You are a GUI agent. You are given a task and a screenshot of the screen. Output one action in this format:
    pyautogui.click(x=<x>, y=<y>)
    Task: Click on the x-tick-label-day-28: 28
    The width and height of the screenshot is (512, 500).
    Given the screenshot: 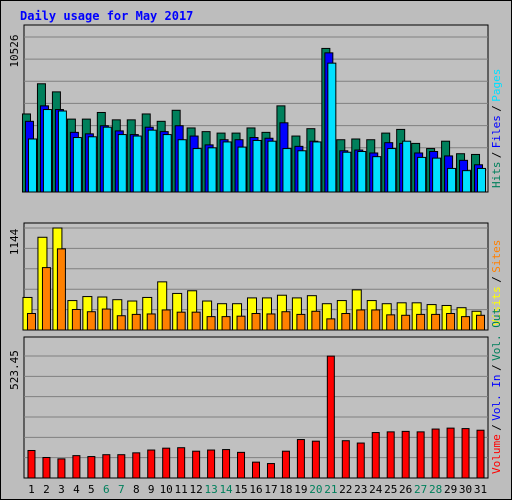 What is the action you would take?
    pyautogui.click(x=435, y=489)
    